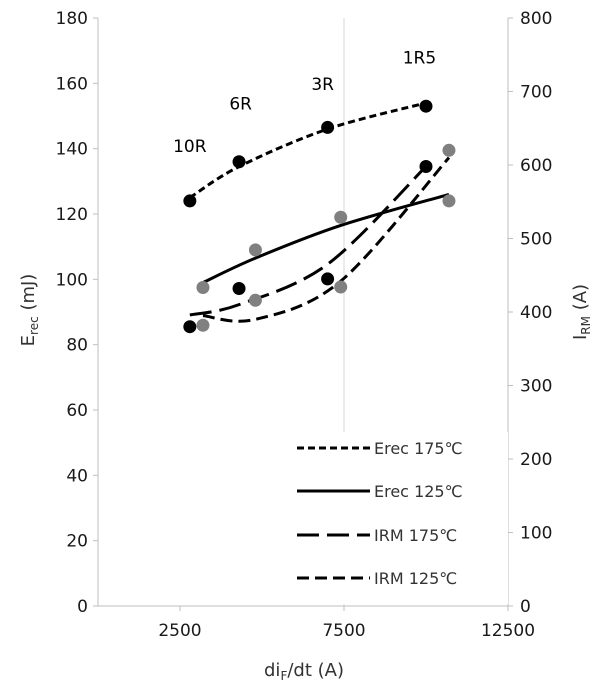  I want to click on y-left-tick-label: 20, so click(77, 542).